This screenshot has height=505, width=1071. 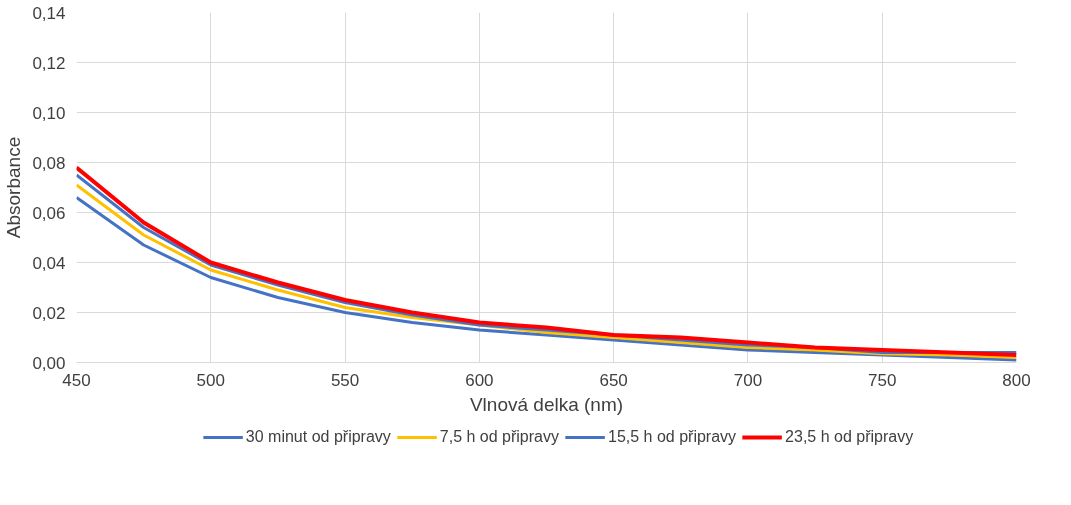 I want to click on x-tick-label: 450, so click(x=76, y=380).